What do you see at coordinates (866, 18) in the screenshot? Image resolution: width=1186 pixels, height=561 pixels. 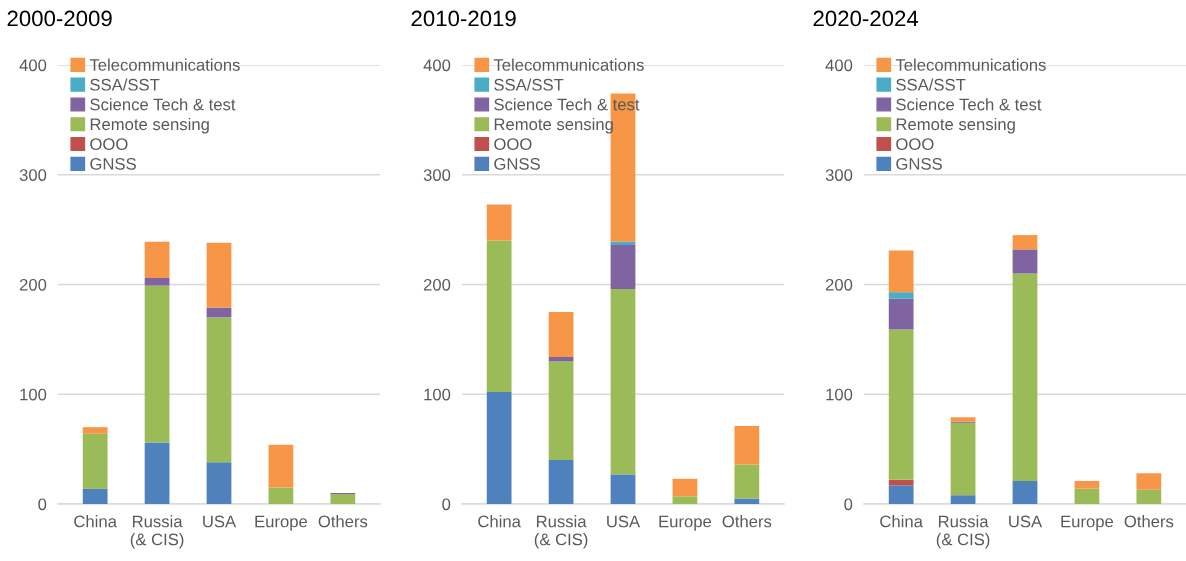 I see `chart-title: 2020-2024` at bounding box center [866, 18].